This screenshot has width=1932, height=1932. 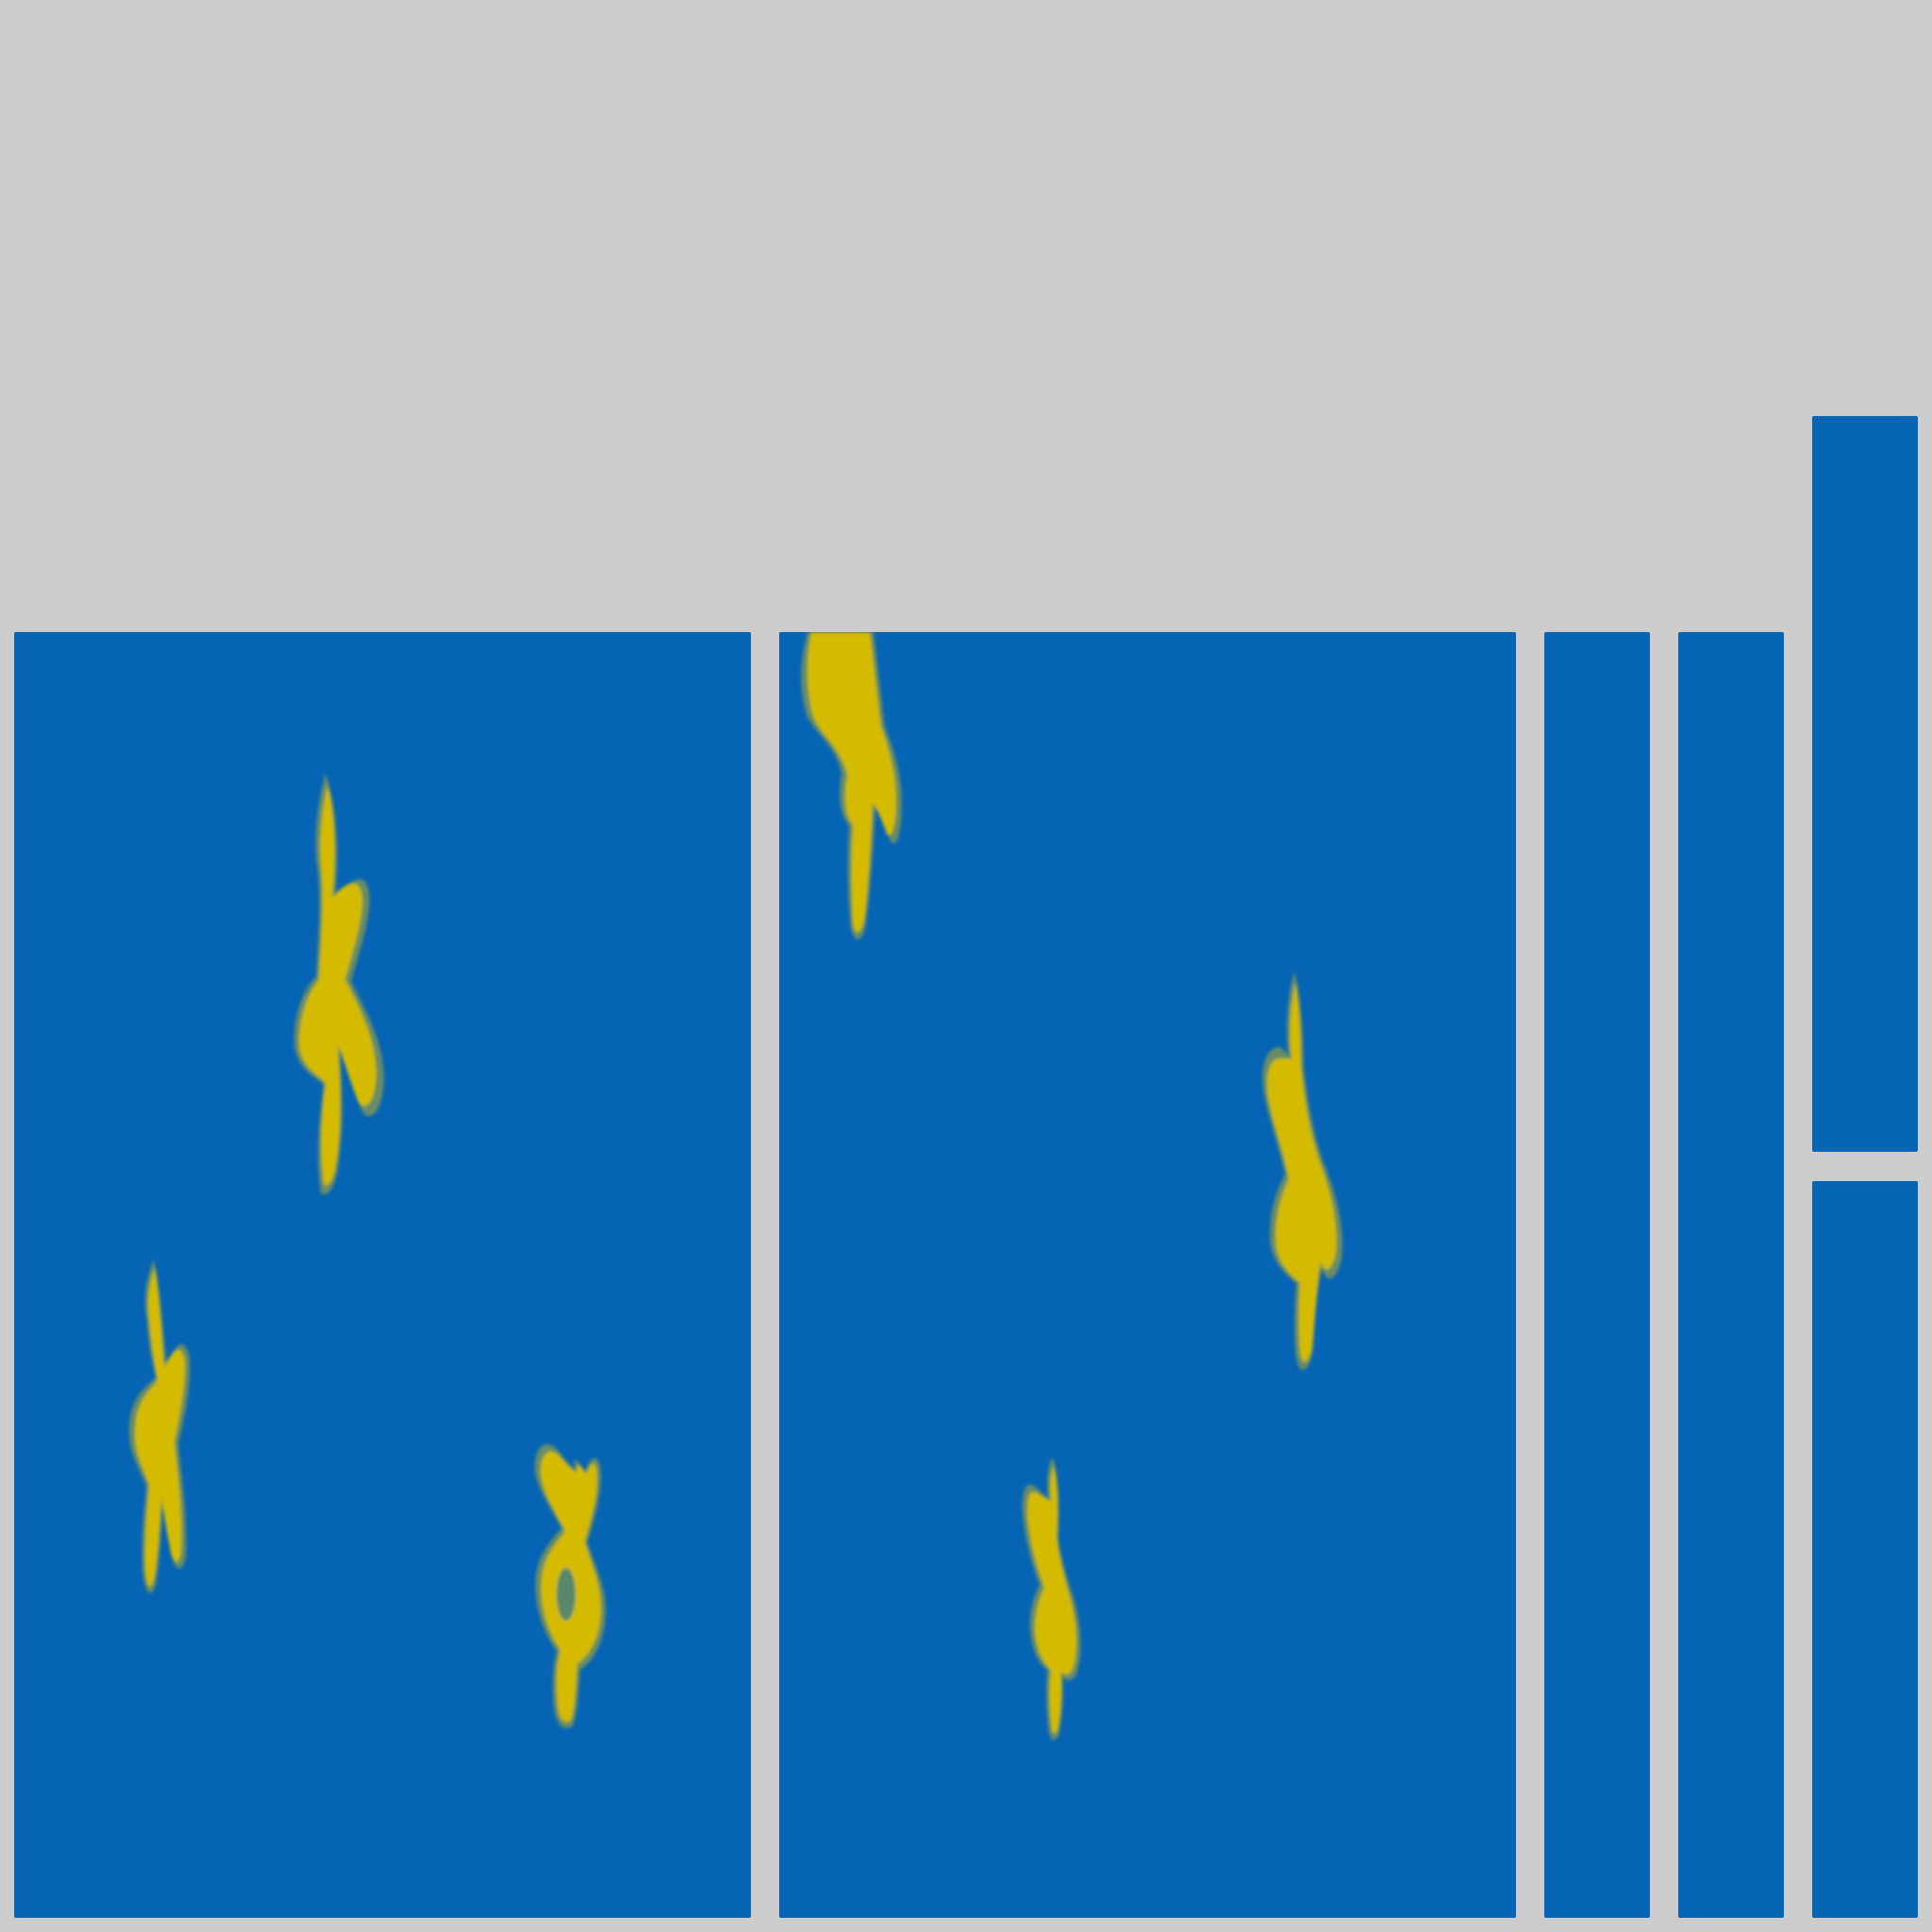 I want to click on panel-right-bottom, so click(x=1865, y=1549).